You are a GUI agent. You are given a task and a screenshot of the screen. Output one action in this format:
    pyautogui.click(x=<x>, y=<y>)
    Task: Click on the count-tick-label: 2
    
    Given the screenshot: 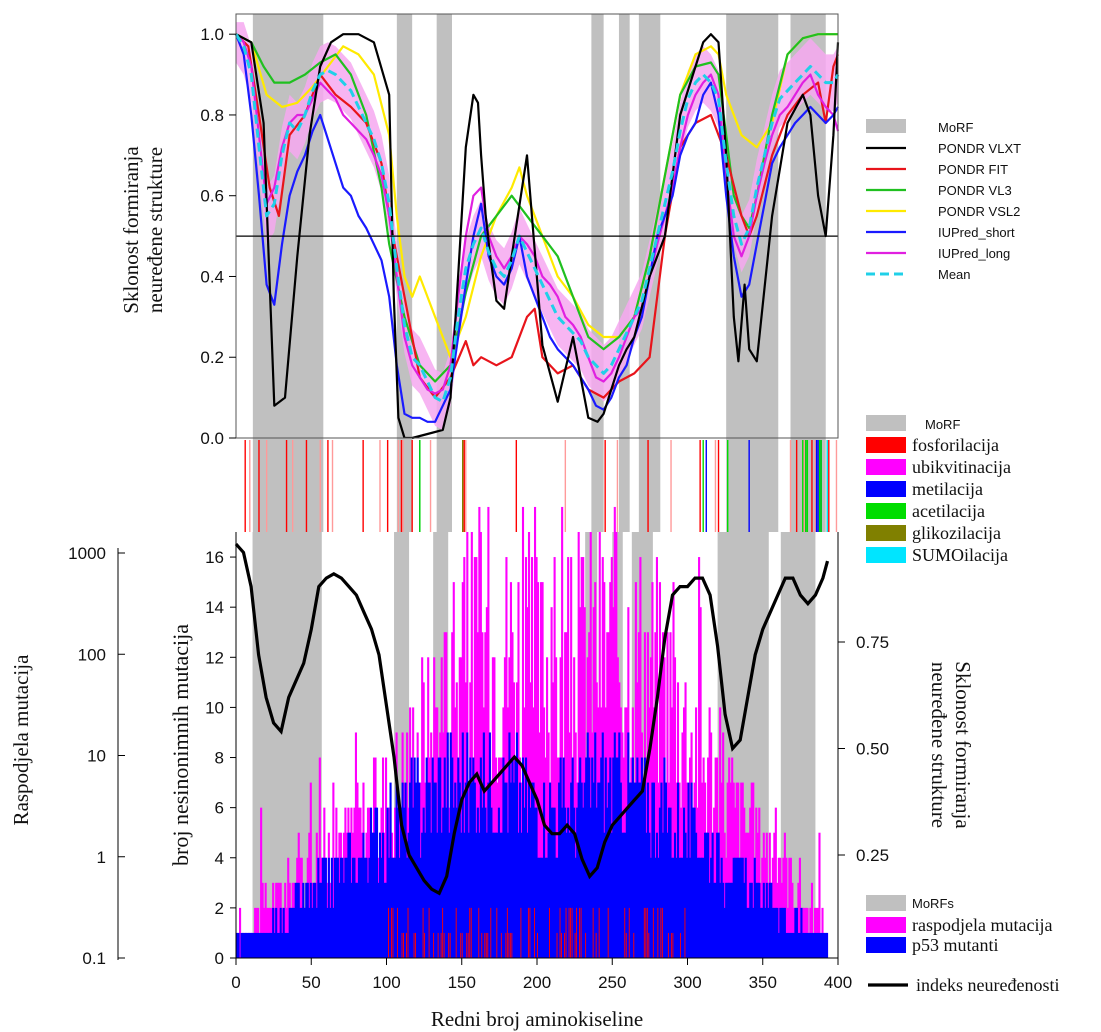 What is the action you would take?
    pyautogui.click(x=219, y=908)
    